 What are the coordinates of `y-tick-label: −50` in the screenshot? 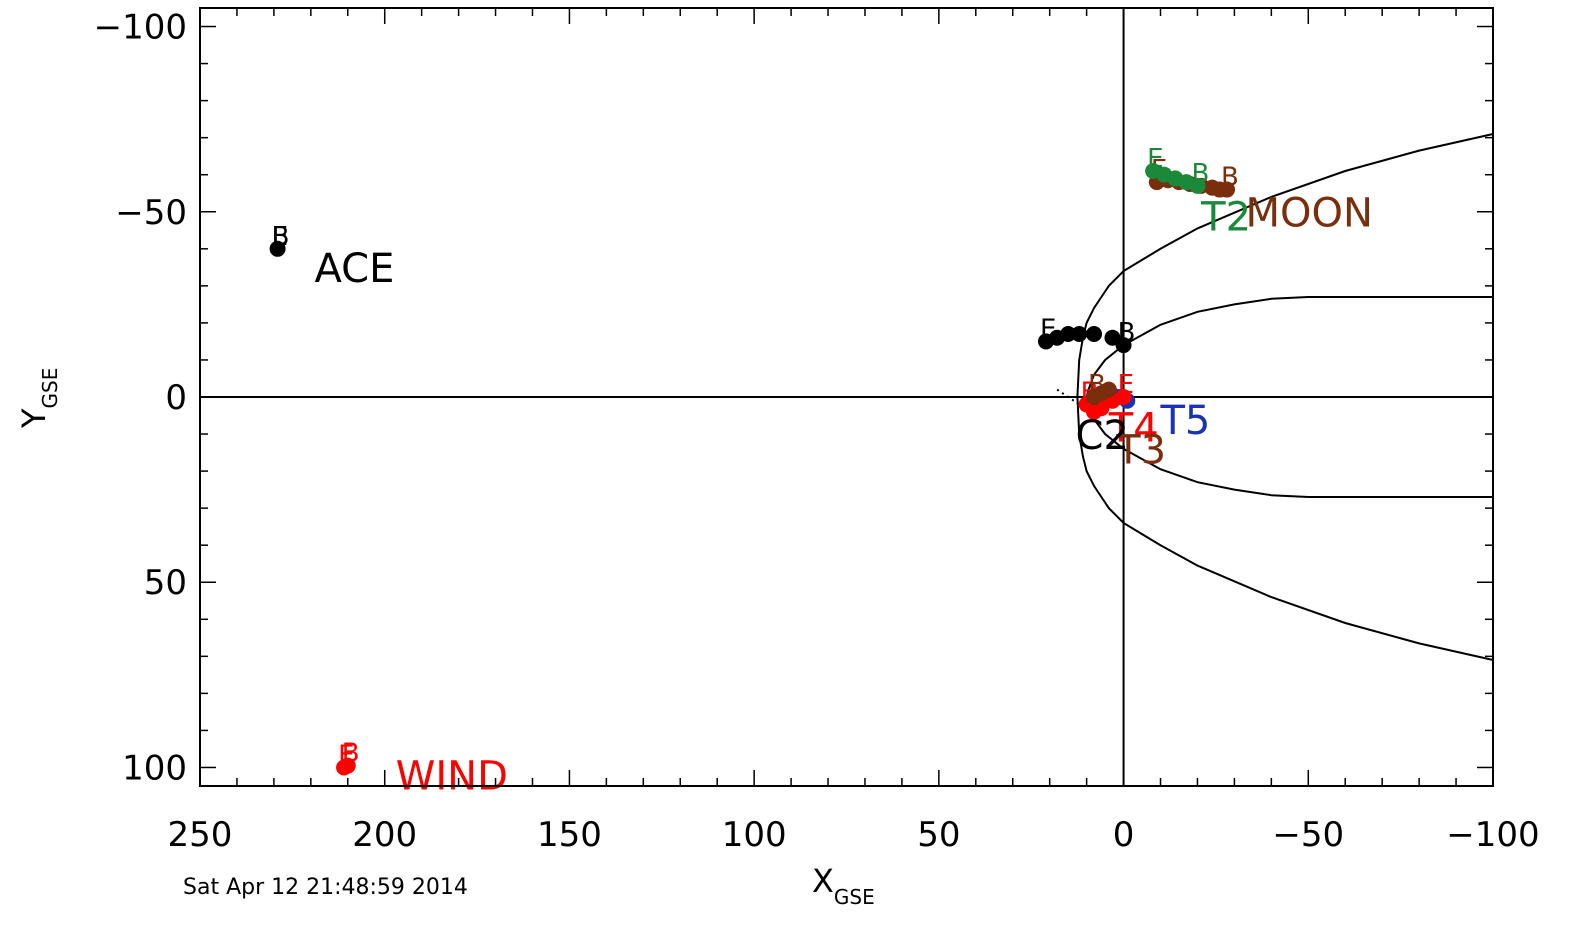 It's located at (151, 213).